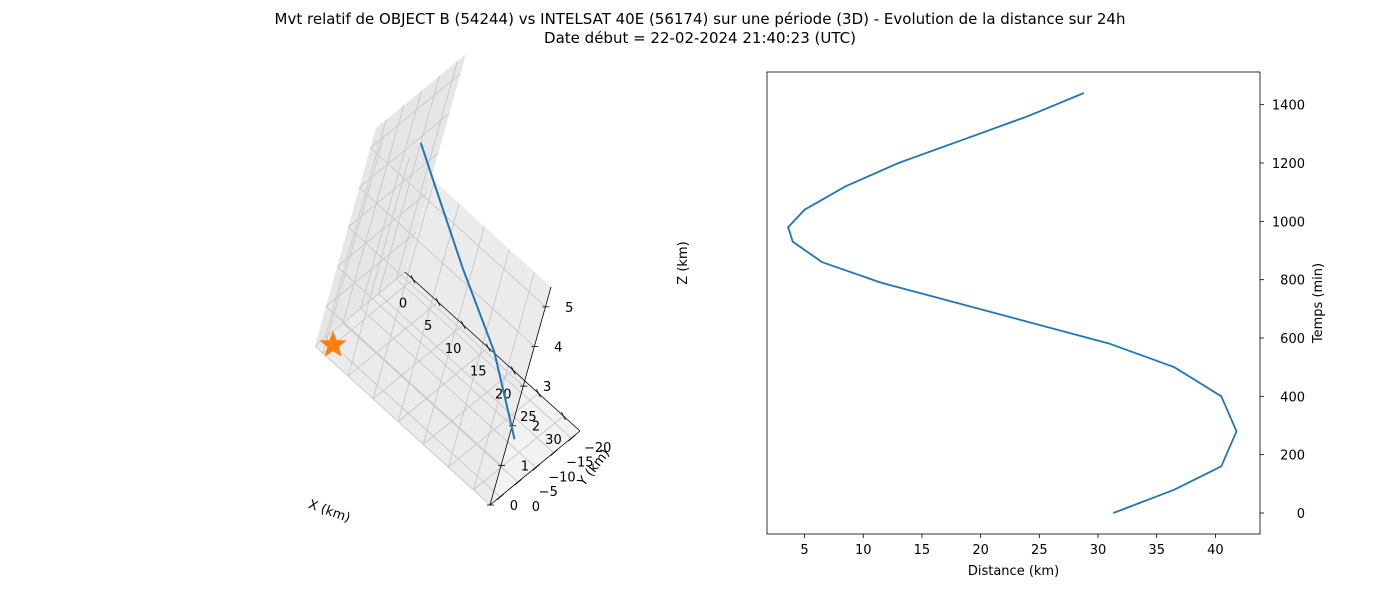 The image size is (1400, 600). What do you see at coordinates (1215, 550) in the screenshot?
I see `x-tick-label: 40` at bounding box center [1215, 550].